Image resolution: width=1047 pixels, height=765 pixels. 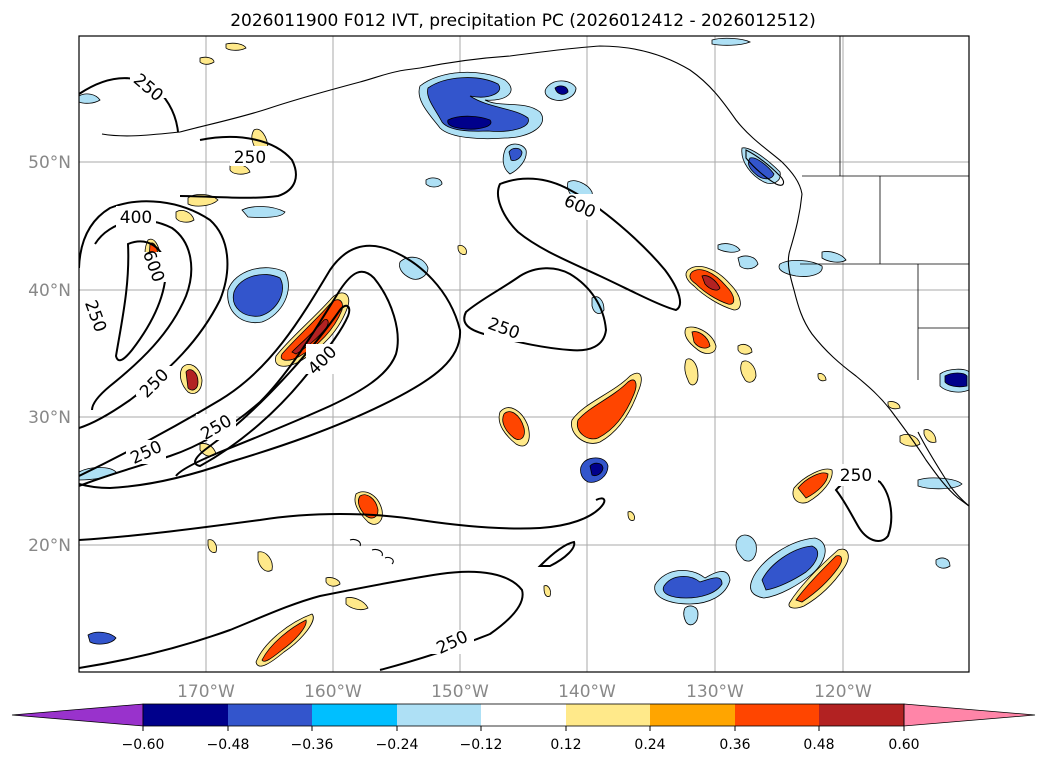 What do you see at coordinates (523, 728) in the screenshot?
I see `colorbar-ticks` at bounding box center [523, 728].